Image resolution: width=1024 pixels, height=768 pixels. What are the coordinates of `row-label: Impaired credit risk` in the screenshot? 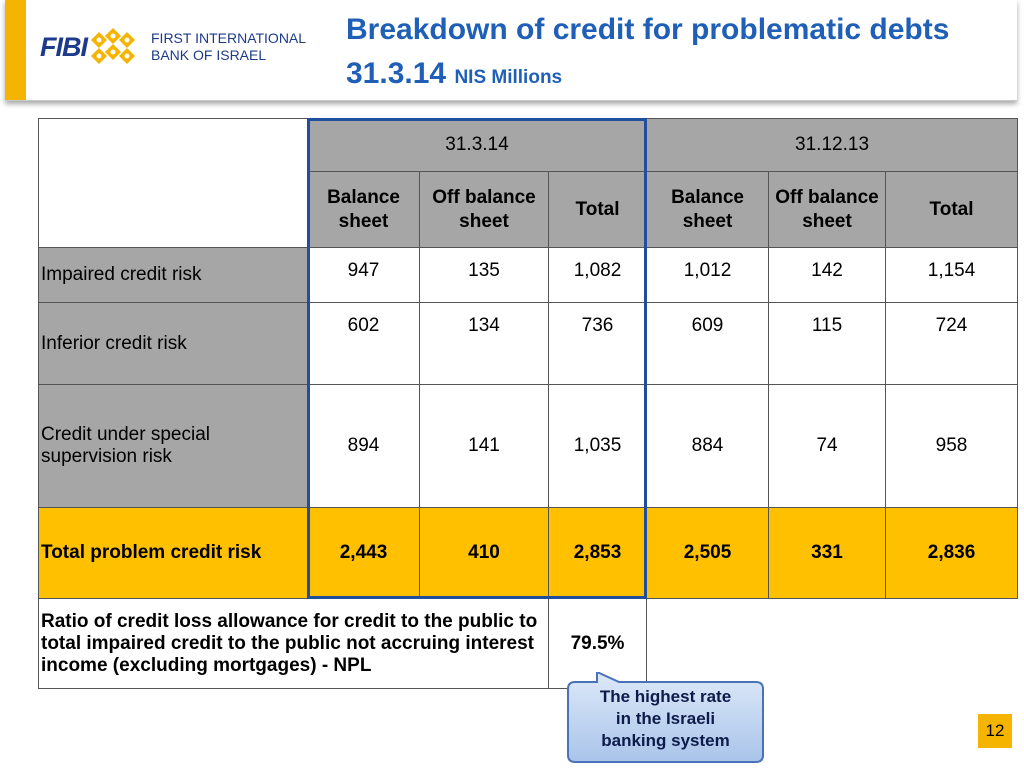 It's located at (173, 275).